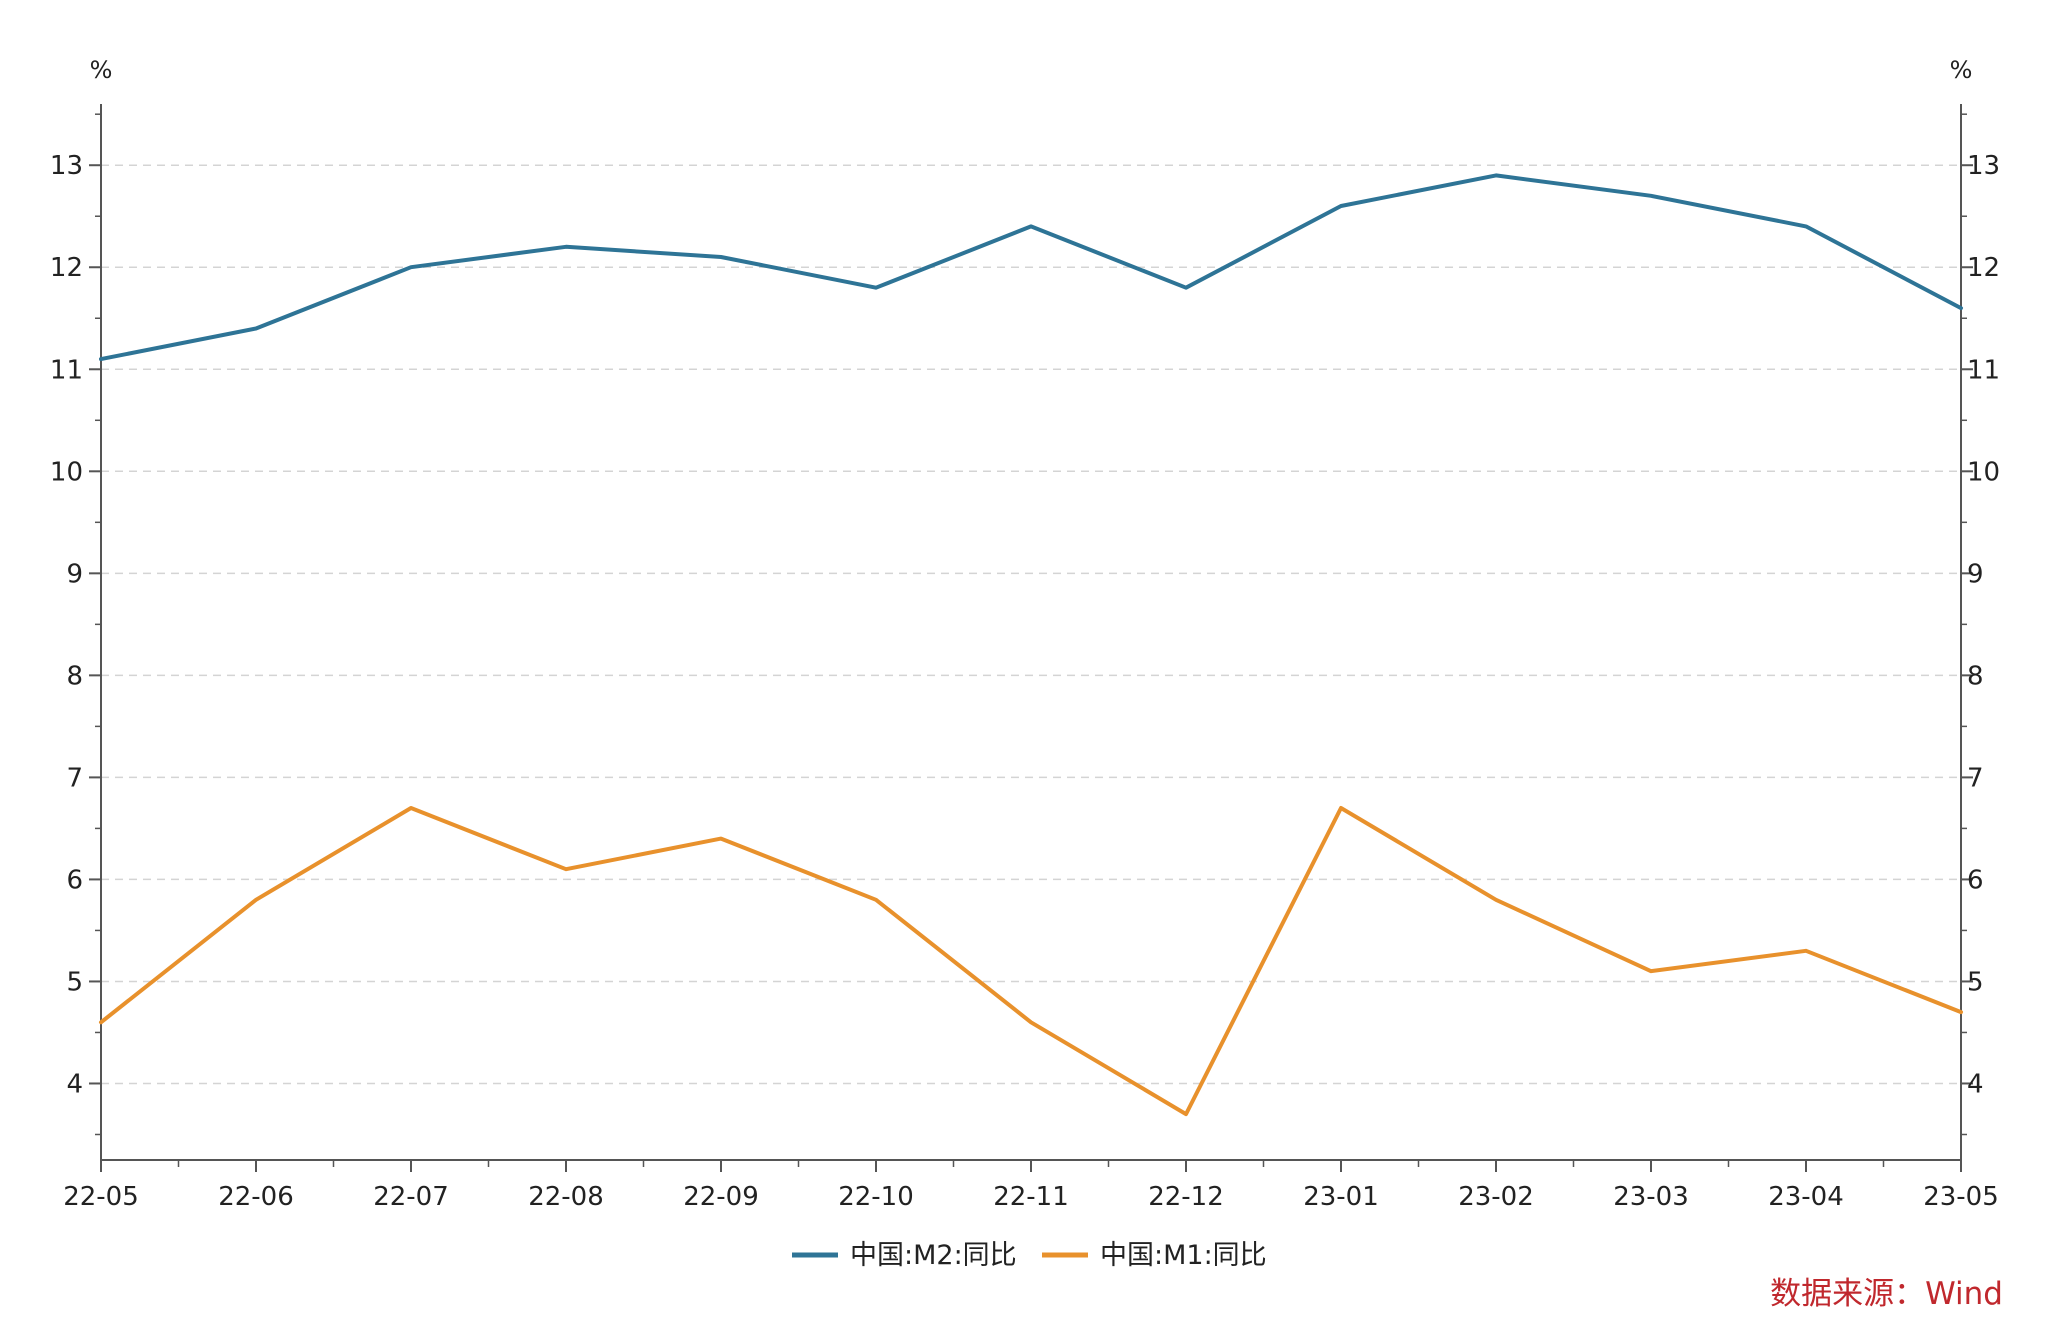 The width and height of the screenshot is (2048, 1320). Describe the element at coordinates (1975, 880) in the screenshot. I see `right-tick-label-6: 6` at that location.